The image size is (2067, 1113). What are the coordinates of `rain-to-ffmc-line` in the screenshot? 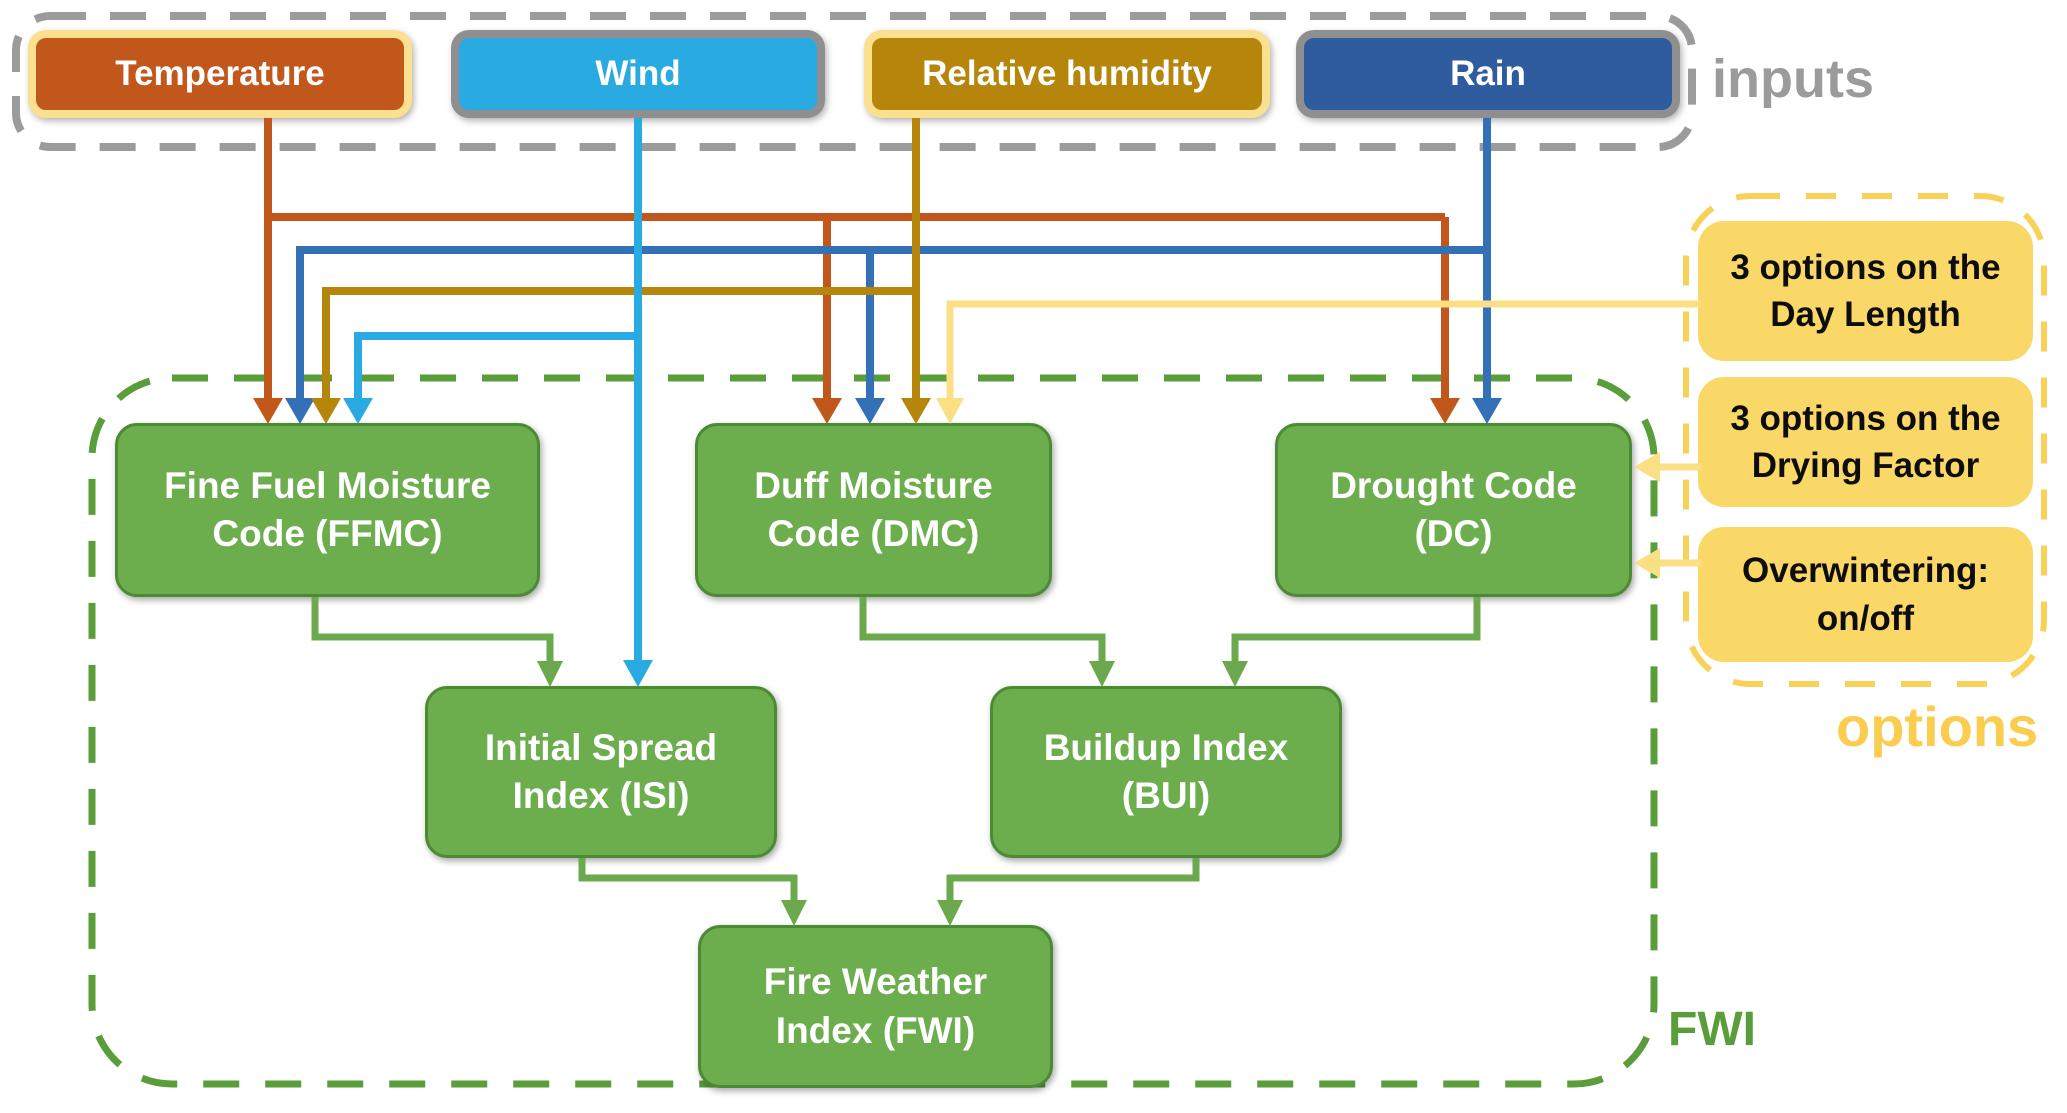 It's located at (891, 323).